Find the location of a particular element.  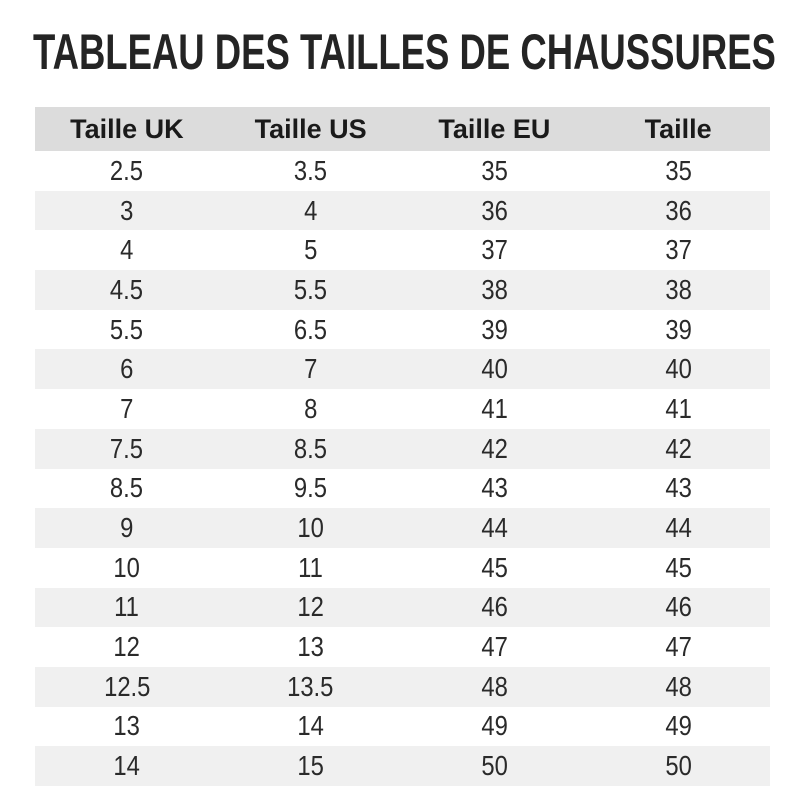

table-row: 5.5 6.5 39 39 is located at coordinates (402, 329).